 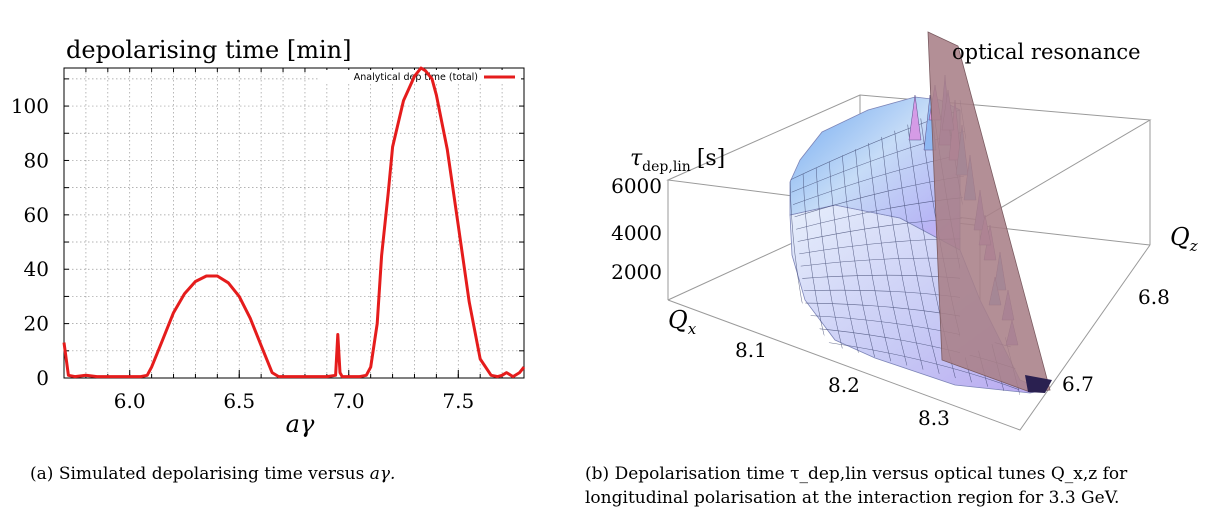 What do you see at coordinates (382, 474) in the screenshot?
I see `caption-a-var: aγ.` at bounding box center [382, 474].